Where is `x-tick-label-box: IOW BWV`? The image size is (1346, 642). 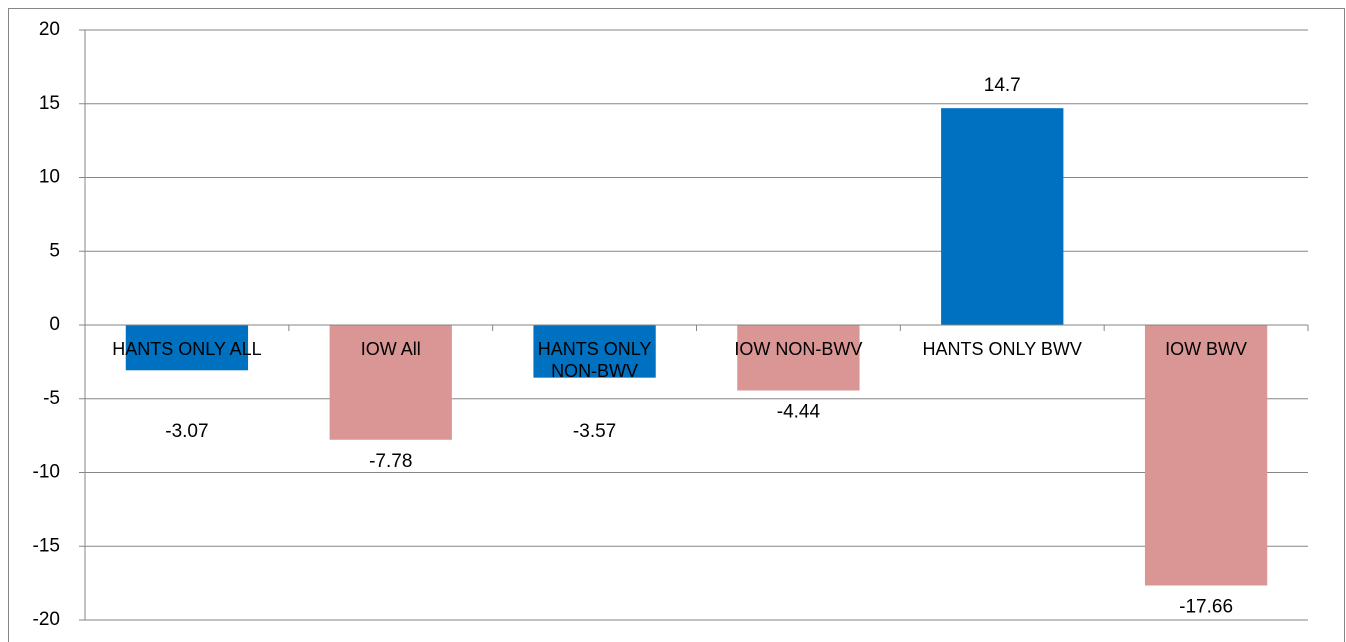 x-tick-label-box: IOW BWV is located at coordinates (1206, 349).